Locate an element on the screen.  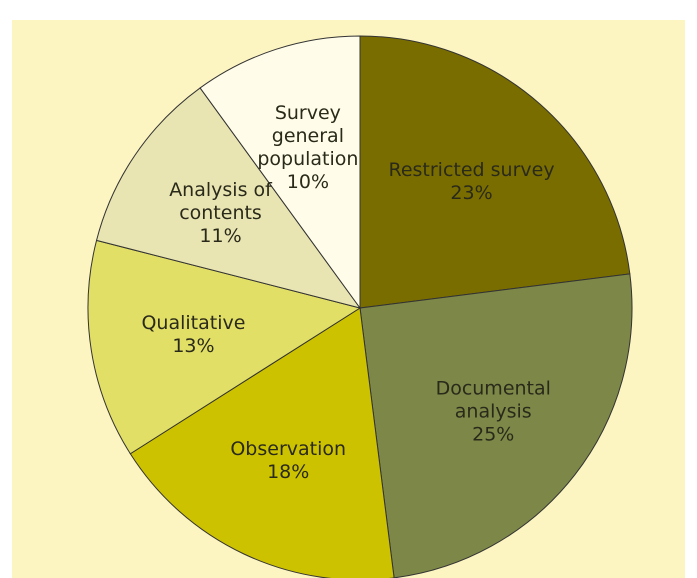
slice-value-label: 23% is located at coordinates (471, 193).